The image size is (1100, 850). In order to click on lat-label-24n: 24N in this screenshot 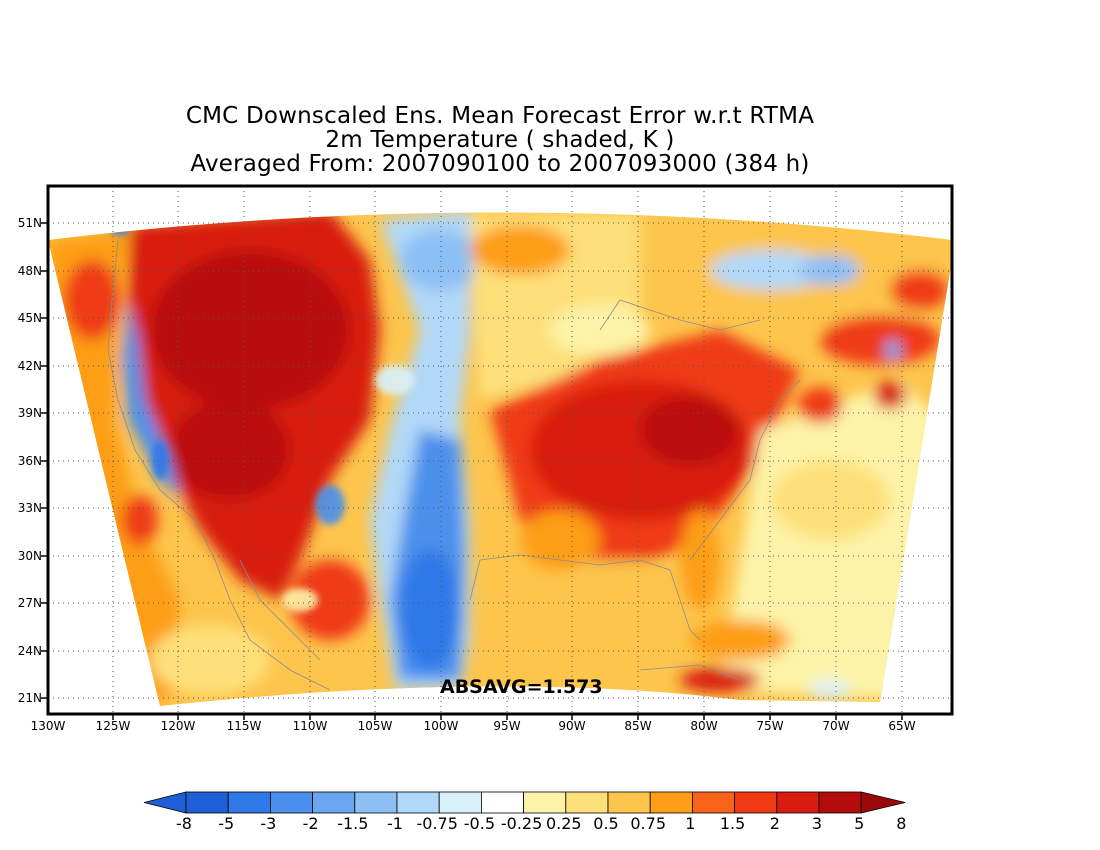, I will do `click(29, 651)`.